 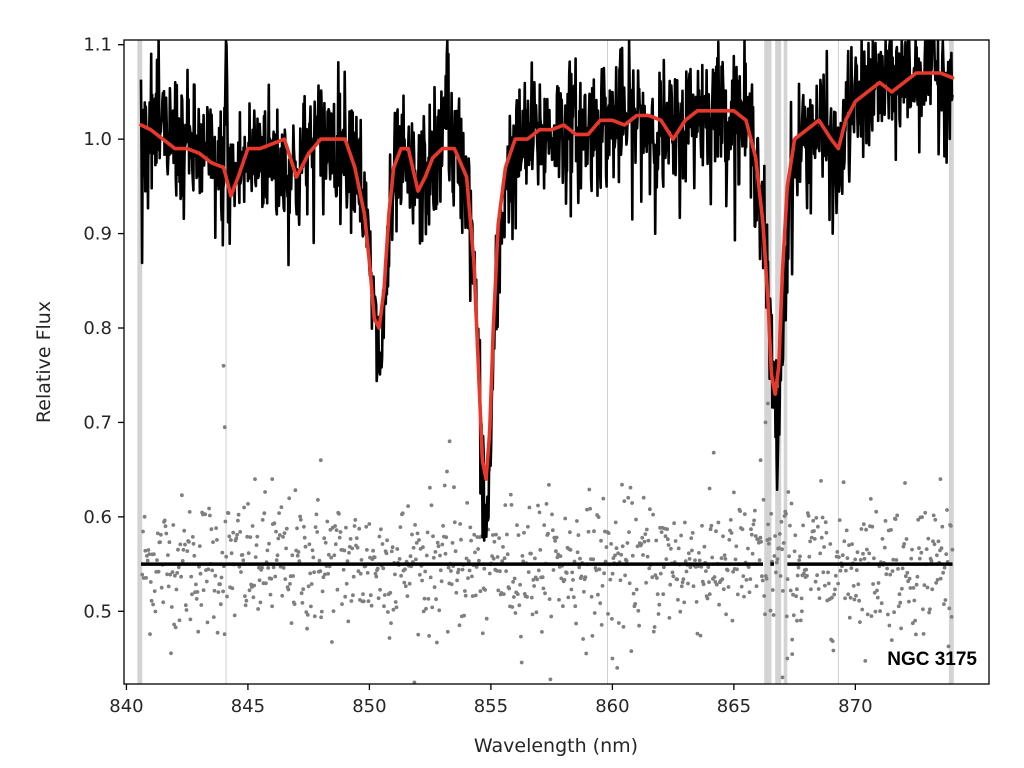 What do you see at coordinates (97, 422) in the screenshot?
I see `y-tick-label-2: 0.7` at bounding box center [97, 422].